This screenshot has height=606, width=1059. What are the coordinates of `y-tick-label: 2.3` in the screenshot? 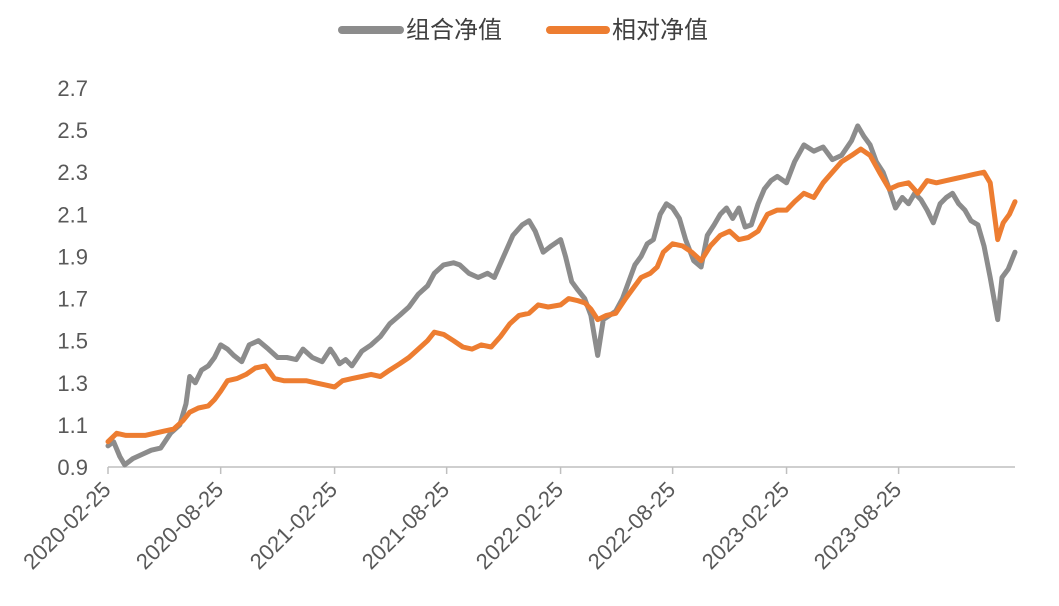 It's located at (72, 172).